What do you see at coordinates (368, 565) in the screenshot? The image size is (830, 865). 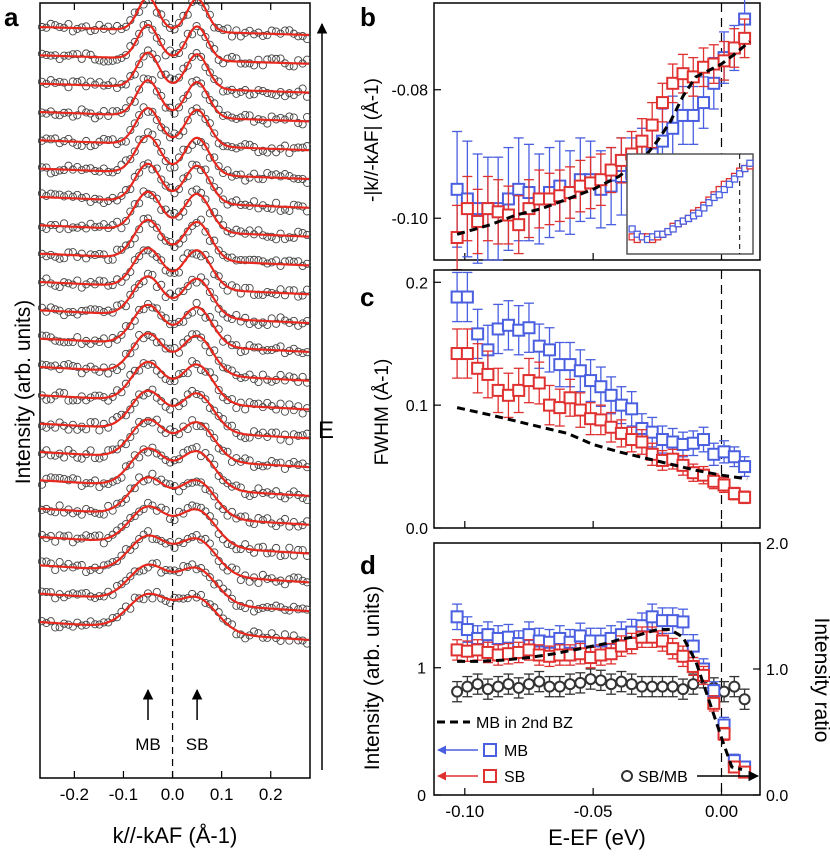 I see `panel-label-d: d` at bounding box center [368, 565].